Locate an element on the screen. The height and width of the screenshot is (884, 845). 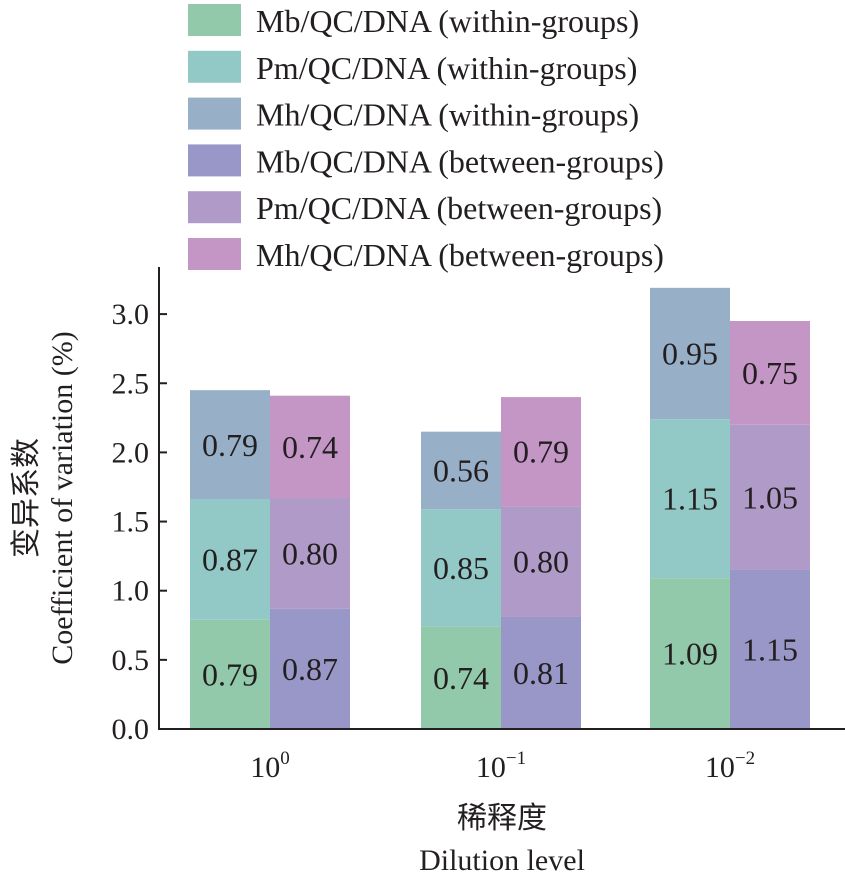
x-tick-exponent: −1 is located at coordinates (516, 758).